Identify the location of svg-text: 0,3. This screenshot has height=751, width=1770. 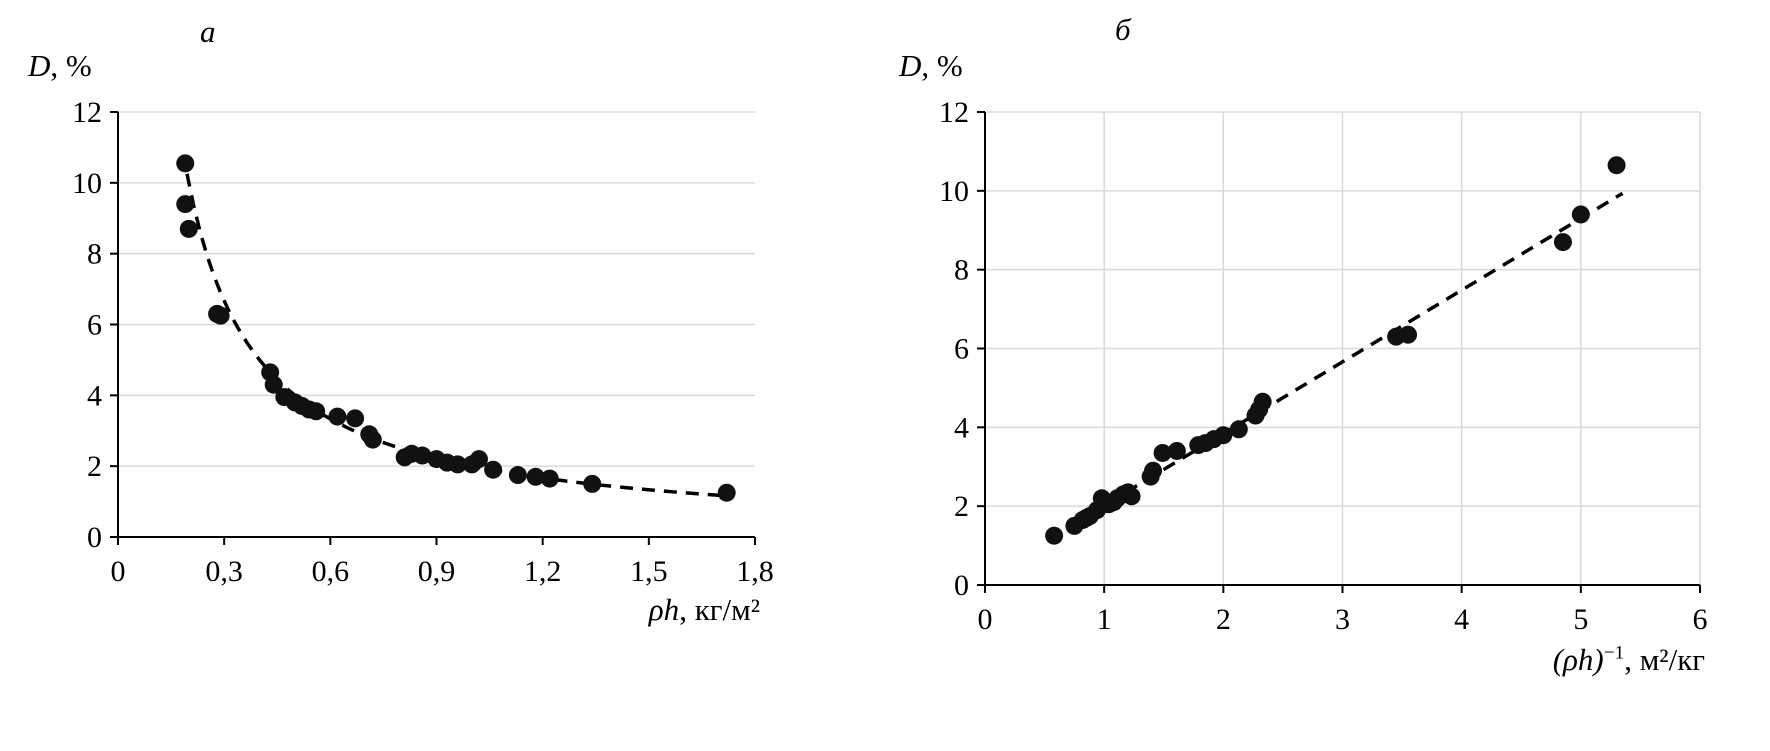
(224, 571).